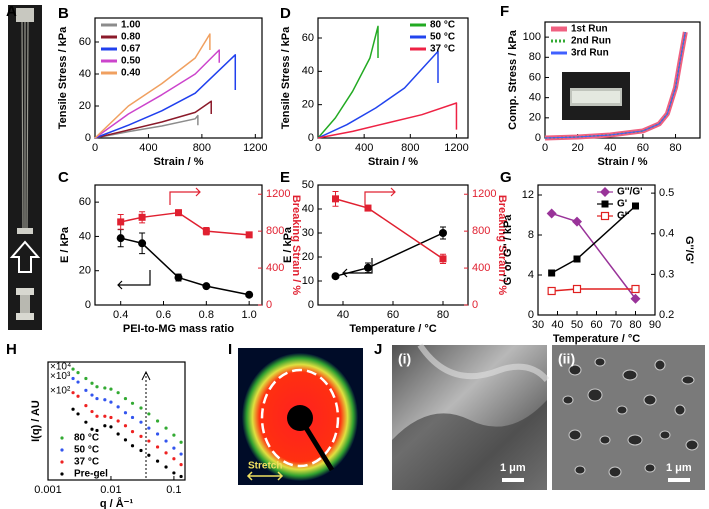 This screenshot has width=709, height=509. What do you see at coordinates (131, 49) in the screenshot?
I see `legend-label: 0.67` at bounding box center [131, 49].